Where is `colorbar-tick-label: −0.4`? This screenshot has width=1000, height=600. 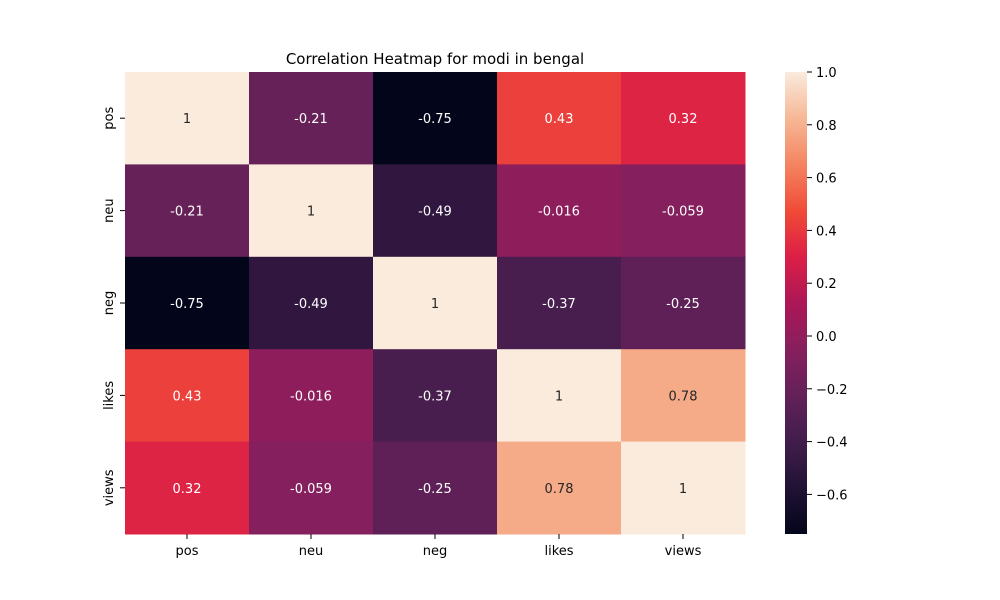
colorbar-tick-label: −0.4 is located at coordinates (832, 443).